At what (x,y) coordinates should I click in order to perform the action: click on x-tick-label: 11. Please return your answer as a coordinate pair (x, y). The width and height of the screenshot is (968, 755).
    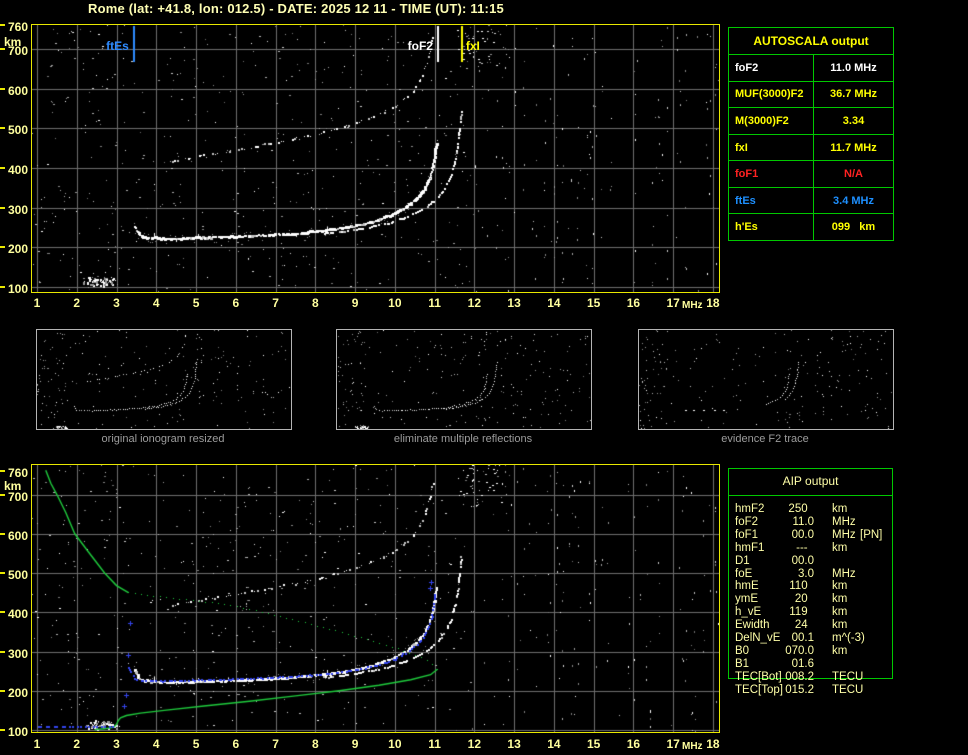
    Looking at the image, I should click on (434, 303).